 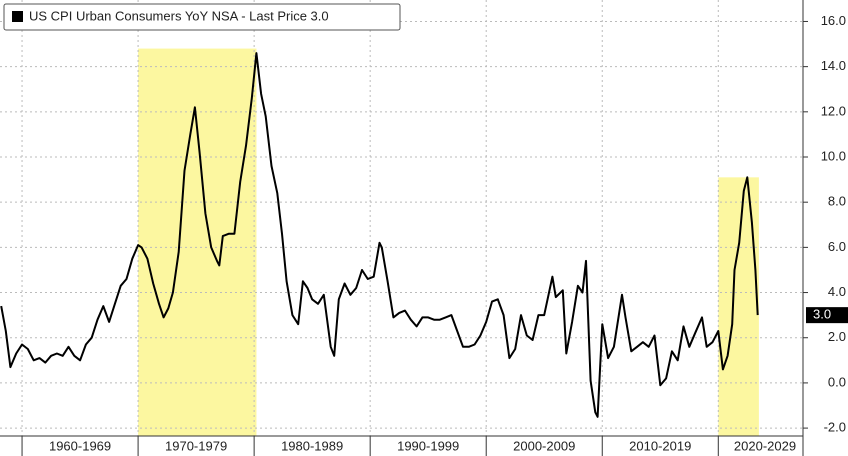 I want to click on y-tick-label: 2.0, so click(x=837, y=336).